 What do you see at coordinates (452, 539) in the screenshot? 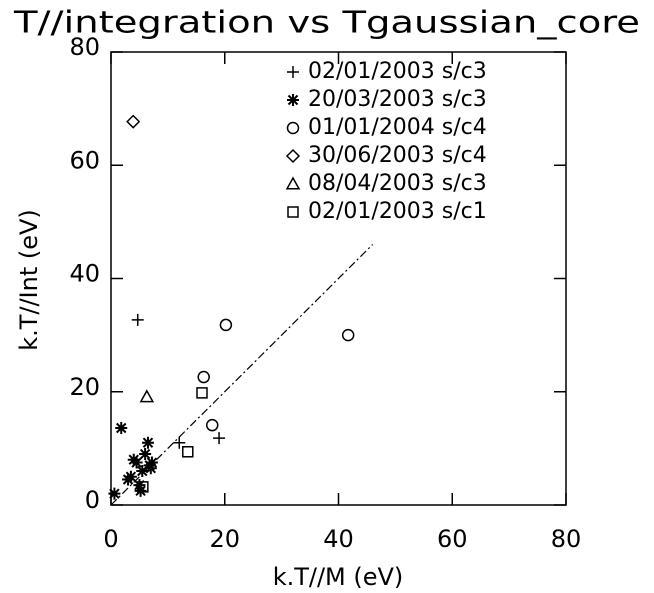
I see `x-tick-label: 60` at bounding box center [452, 539].